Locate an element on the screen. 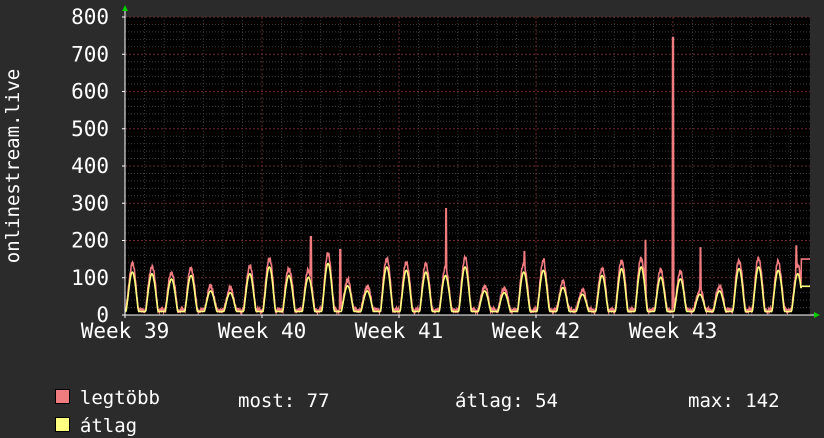 The width and height of the screenshot is (824, 438). y-tick-label: 200 is located at coordinates (90, 241).